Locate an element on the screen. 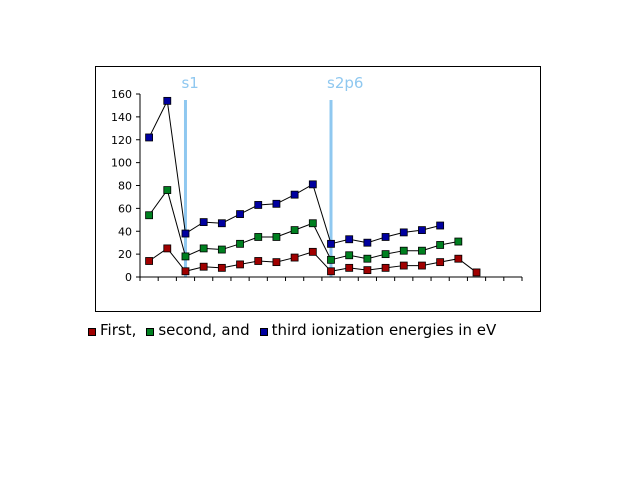 This screenshot has height=480, width=640. legend-label-first: First, is located at coordinates (118, 330).